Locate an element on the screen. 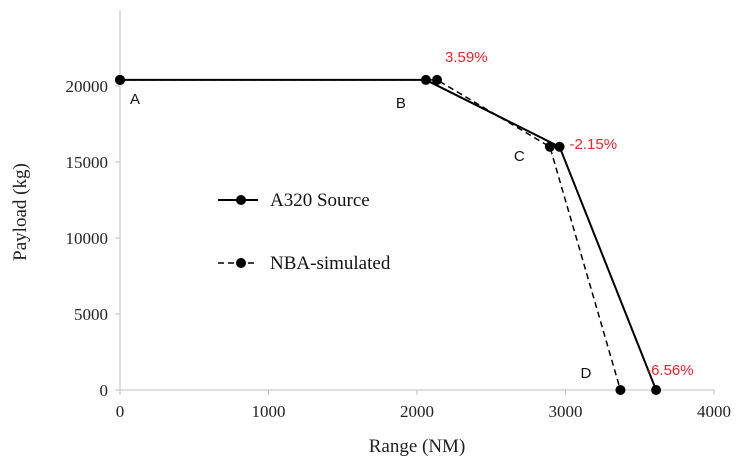 The width and height of the screenshot is (738, 462). legend-label-1: A320 Source is located at coordinates (320, 200).